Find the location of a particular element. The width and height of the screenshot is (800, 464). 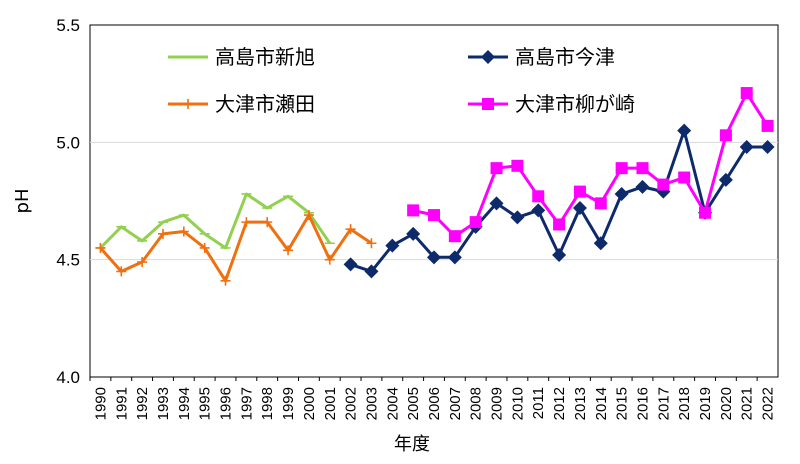

x-tick-label: 2009 is located at coordinates (497, 403).